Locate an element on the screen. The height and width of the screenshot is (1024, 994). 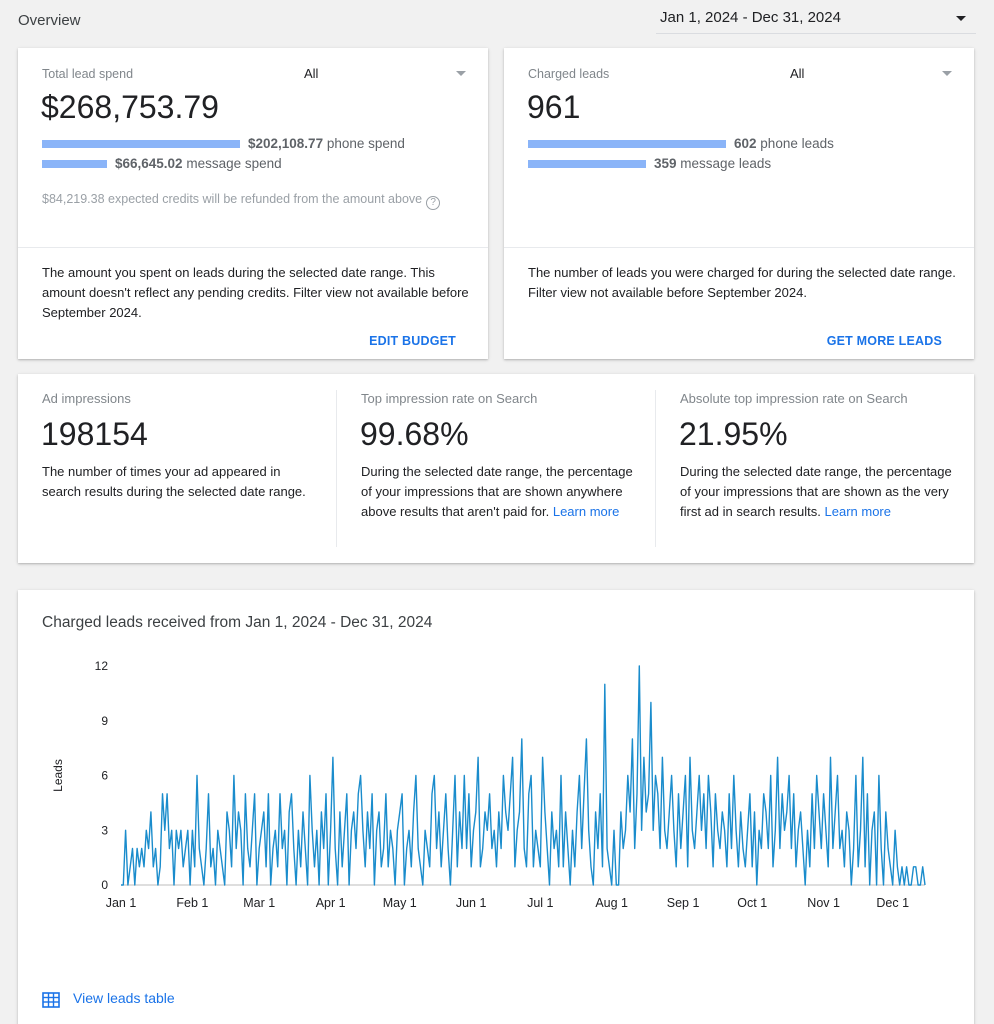
message-leads-amount: 359 is located at coordinates (665, 163).